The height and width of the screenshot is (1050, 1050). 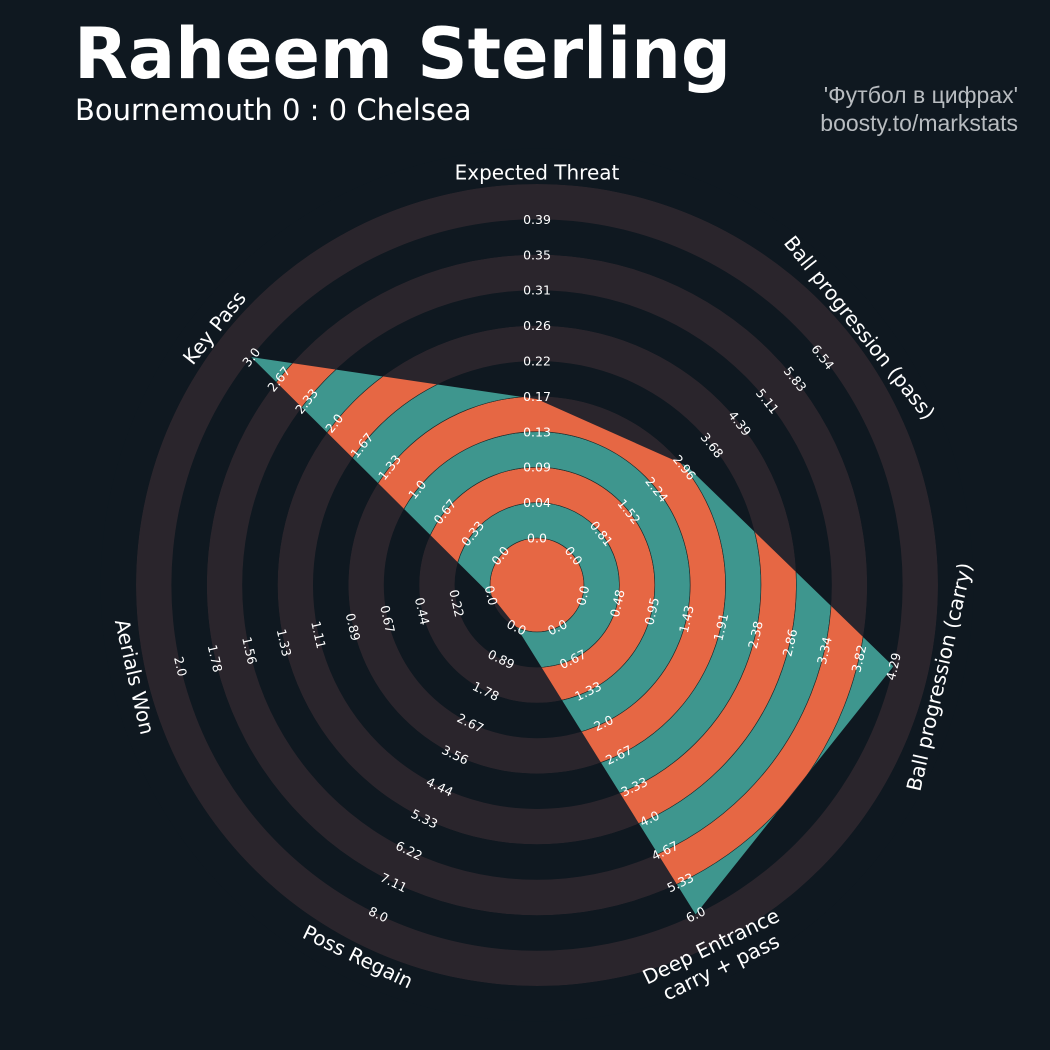 I want to click on radar-tick-label: 0.95, so click(x=651, y=611).